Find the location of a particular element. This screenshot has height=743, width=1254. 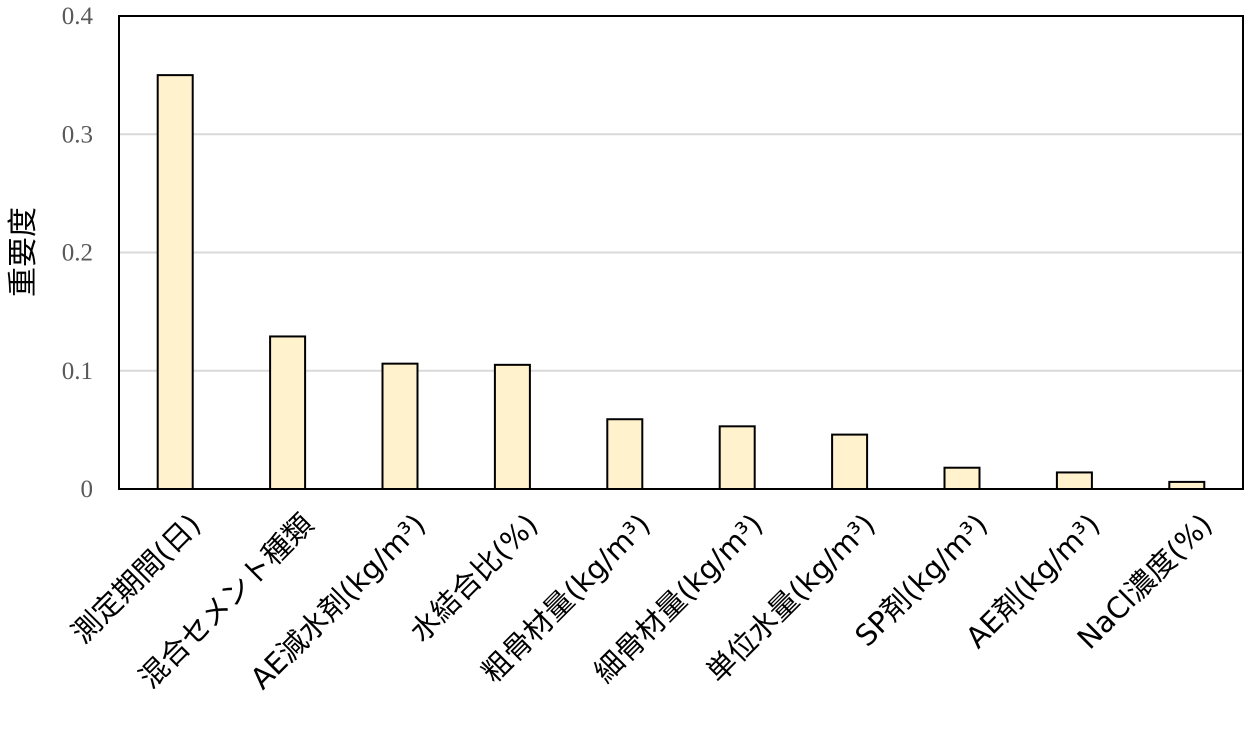

y-tick-label: 0.4 is located at coordinates (78, 16).